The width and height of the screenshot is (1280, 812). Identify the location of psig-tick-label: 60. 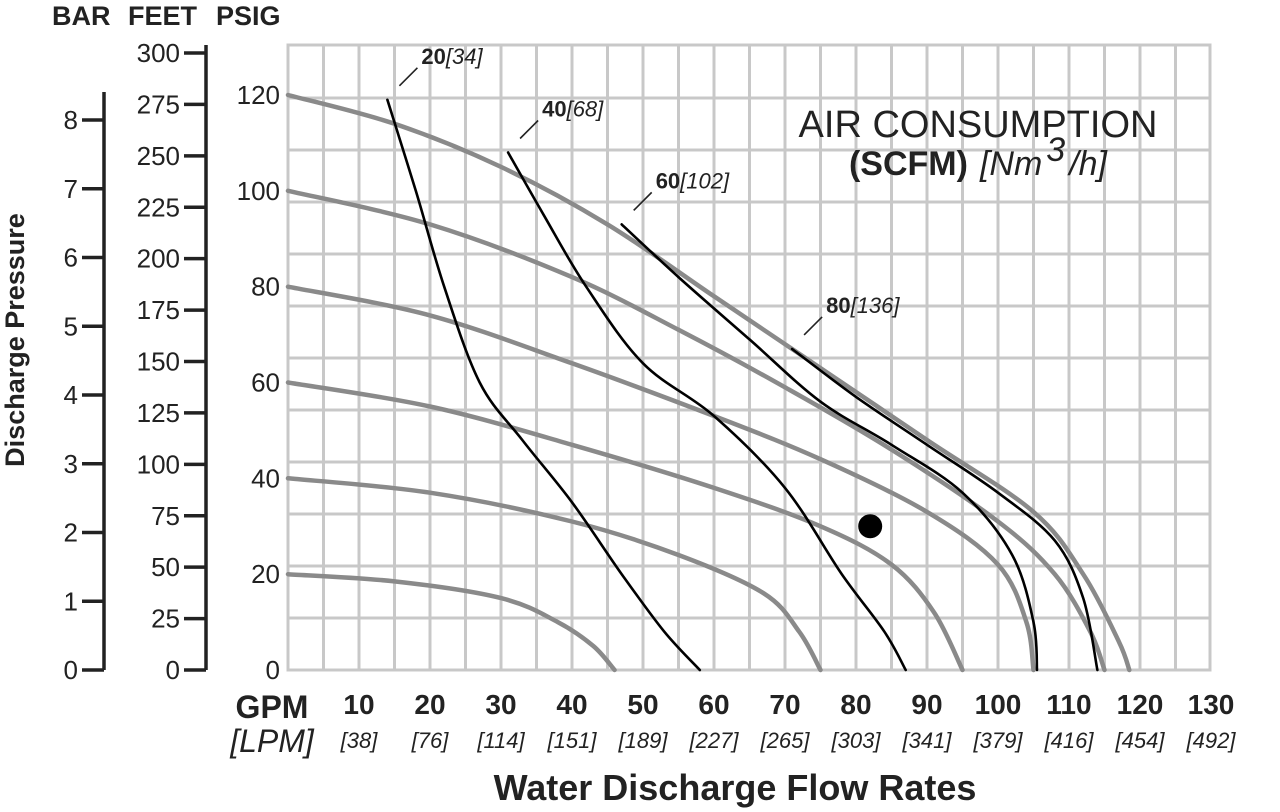
(265, 383).